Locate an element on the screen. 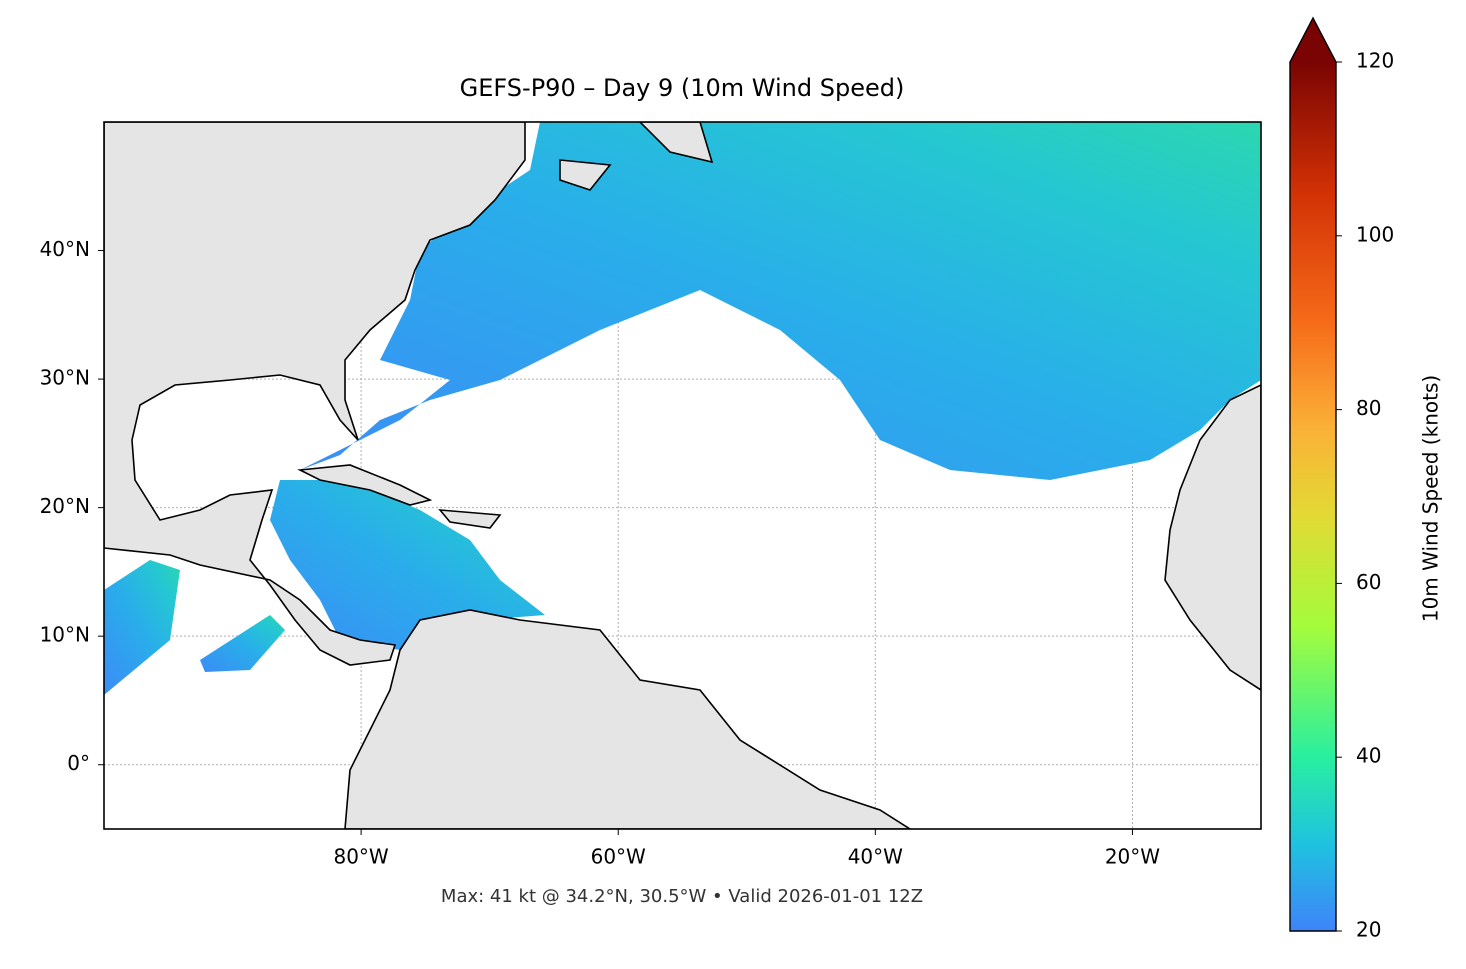  lon-tick-label: 40°W is located at coordinates (875, 857).